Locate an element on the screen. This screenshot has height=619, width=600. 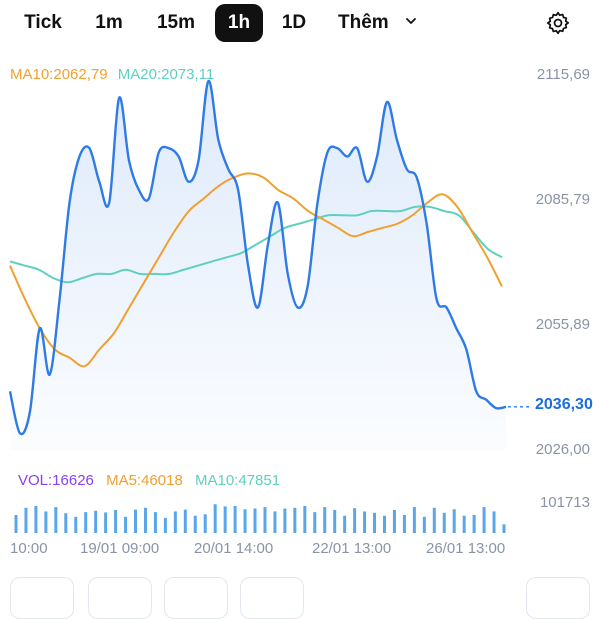
tab-1d: 1D is located at coordinates (294, 22).